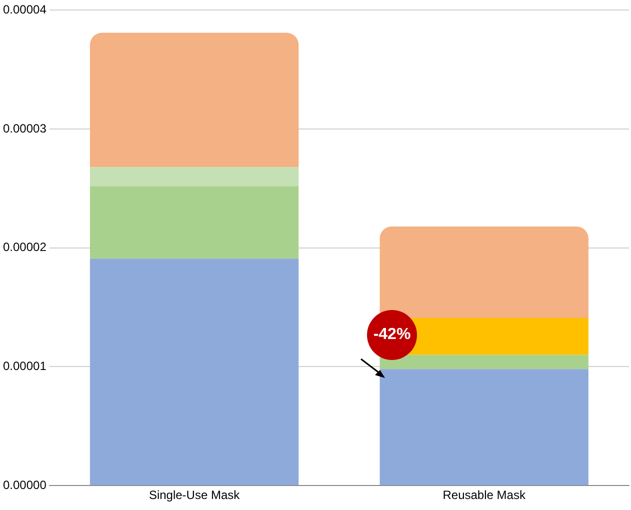  What do you see at coordinates (24, 128) in the screenshot?
I see `y-tick-label: 0.00003` at bounding box center [24, 128].